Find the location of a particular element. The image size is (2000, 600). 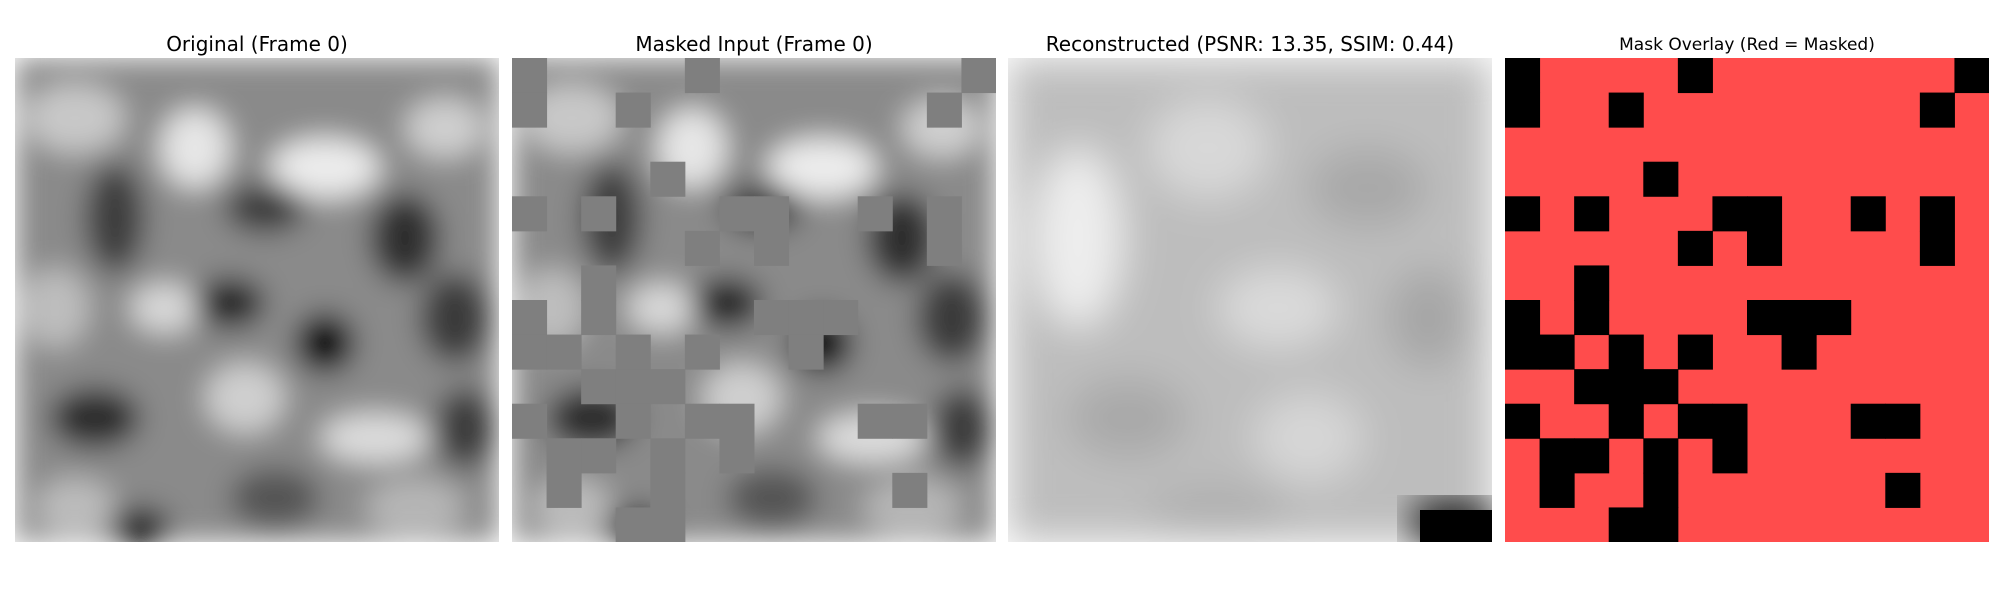

panel-title: Reconstructed (PSNR: 13.35, SSIM: 0.44) is located at coordinates (1250, 44).